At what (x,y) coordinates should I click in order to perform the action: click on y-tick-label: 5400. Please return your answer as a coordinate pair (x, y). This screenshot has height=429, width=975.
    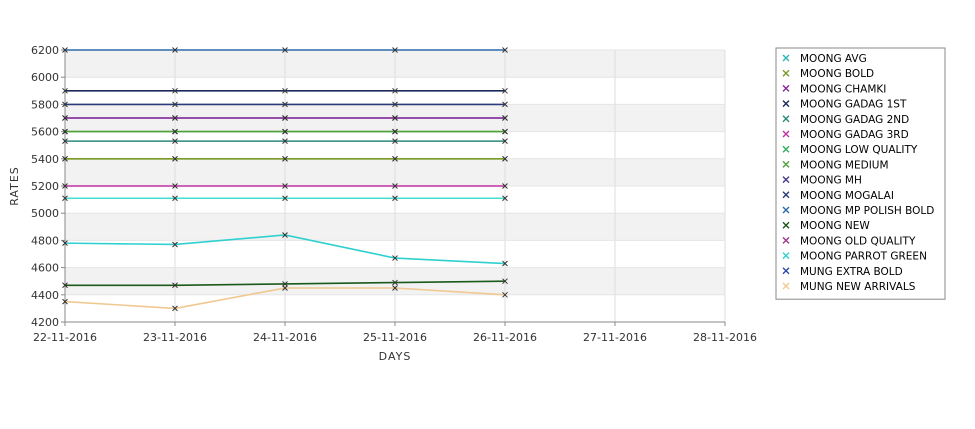
    Looking at the image, I should click on (45, 159).